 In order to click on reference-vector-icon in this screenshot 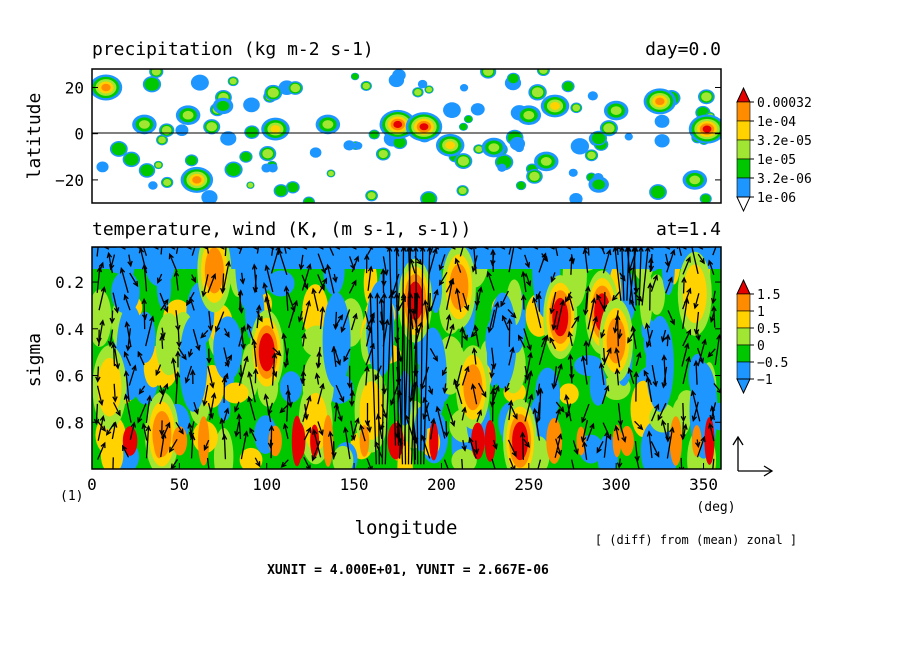, I will do `click(753, 456)`.